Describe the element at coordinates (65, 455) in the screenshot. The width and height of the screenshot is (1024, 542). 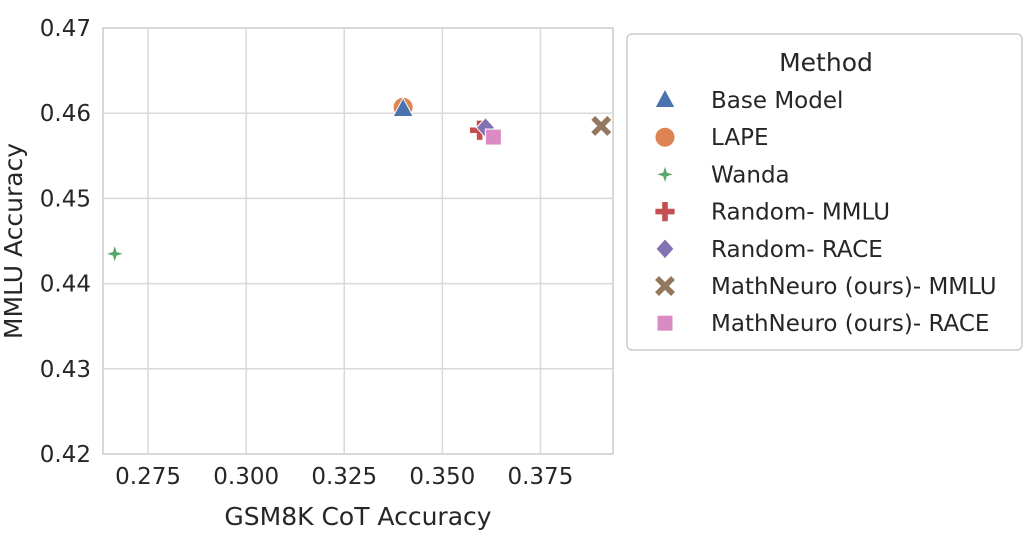
I see `y-tick-label: 0.42` at that location.